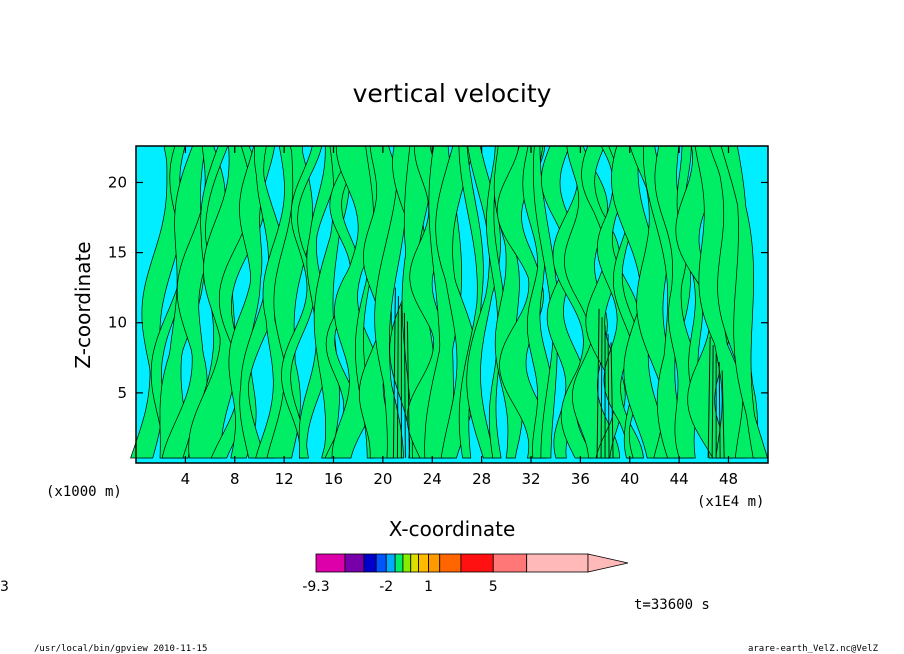  What do you see at coordinates (120, 649) in the screenshot?
I see `footer-left: /usr/local/bin/gpview 2010-11-15` at bounding box center [120, 649].